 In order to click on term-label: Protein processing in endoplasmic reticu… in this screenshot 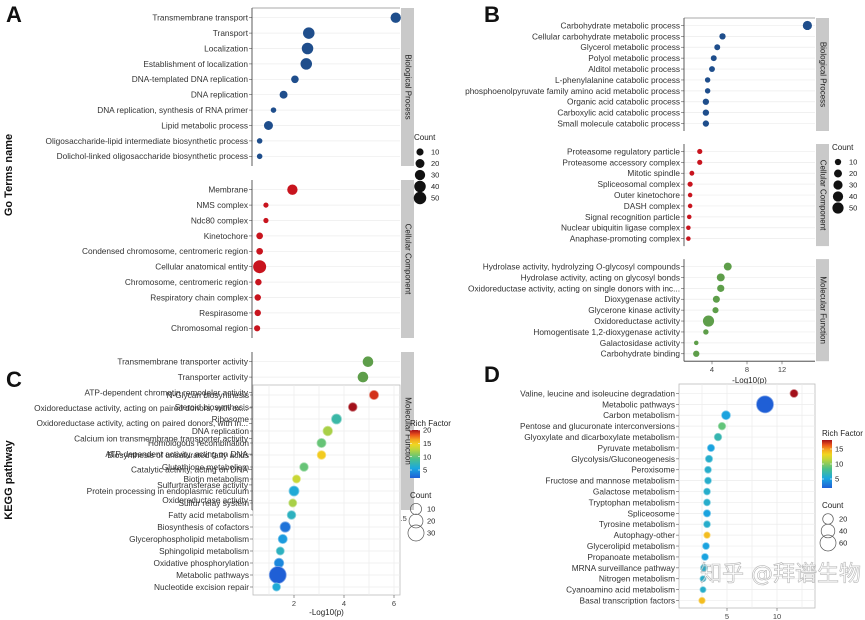, I will do `click(168, 491)`.